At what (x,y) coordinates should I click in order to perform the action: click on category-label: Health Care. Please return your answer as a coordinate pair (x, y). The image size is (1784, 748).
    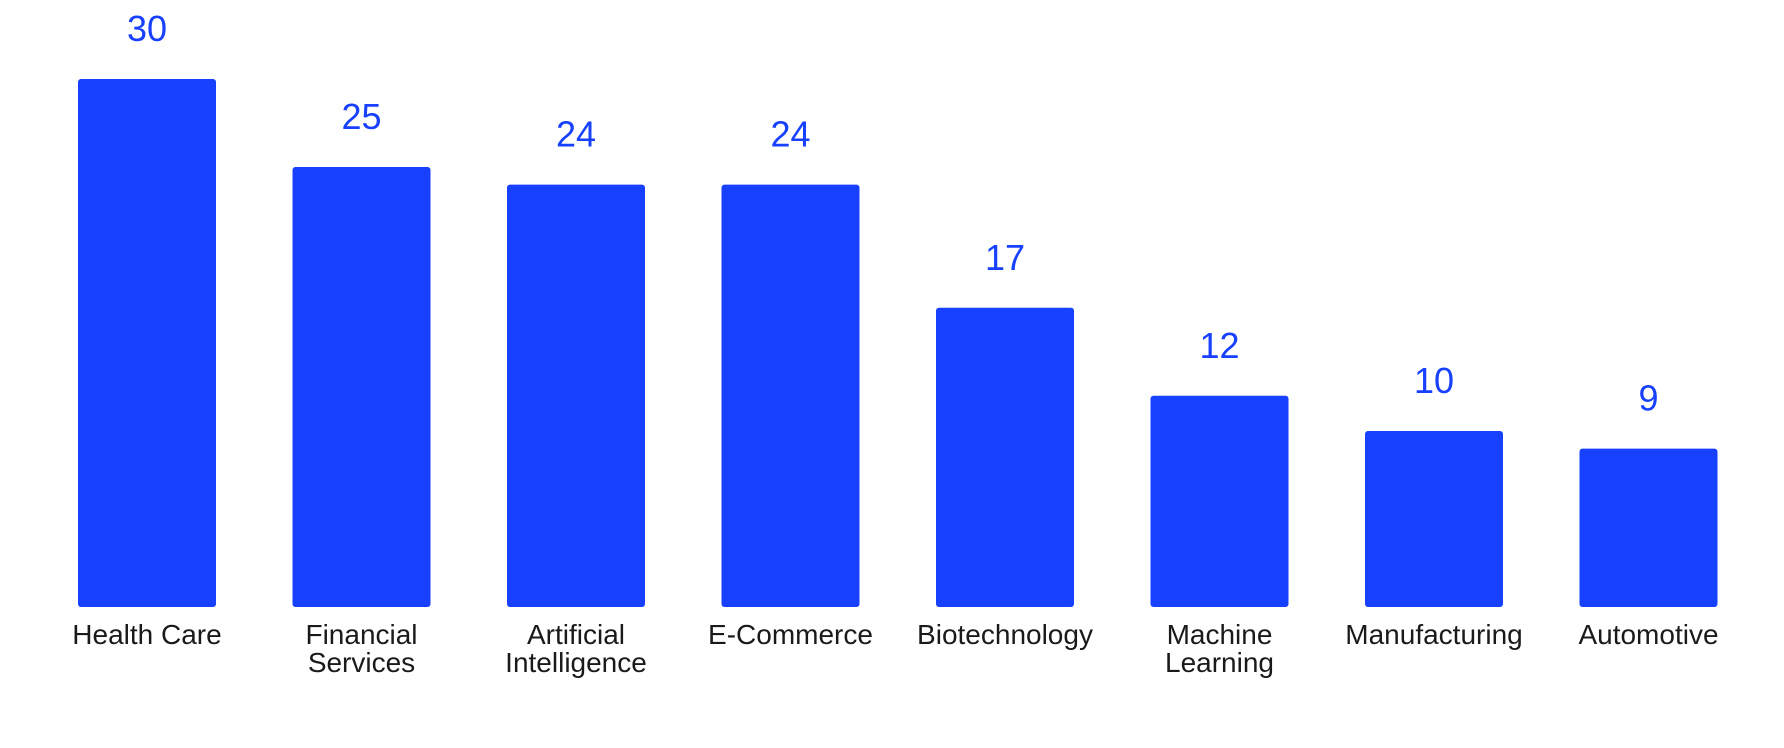
    Looking at the image, I should click on (146, 634).